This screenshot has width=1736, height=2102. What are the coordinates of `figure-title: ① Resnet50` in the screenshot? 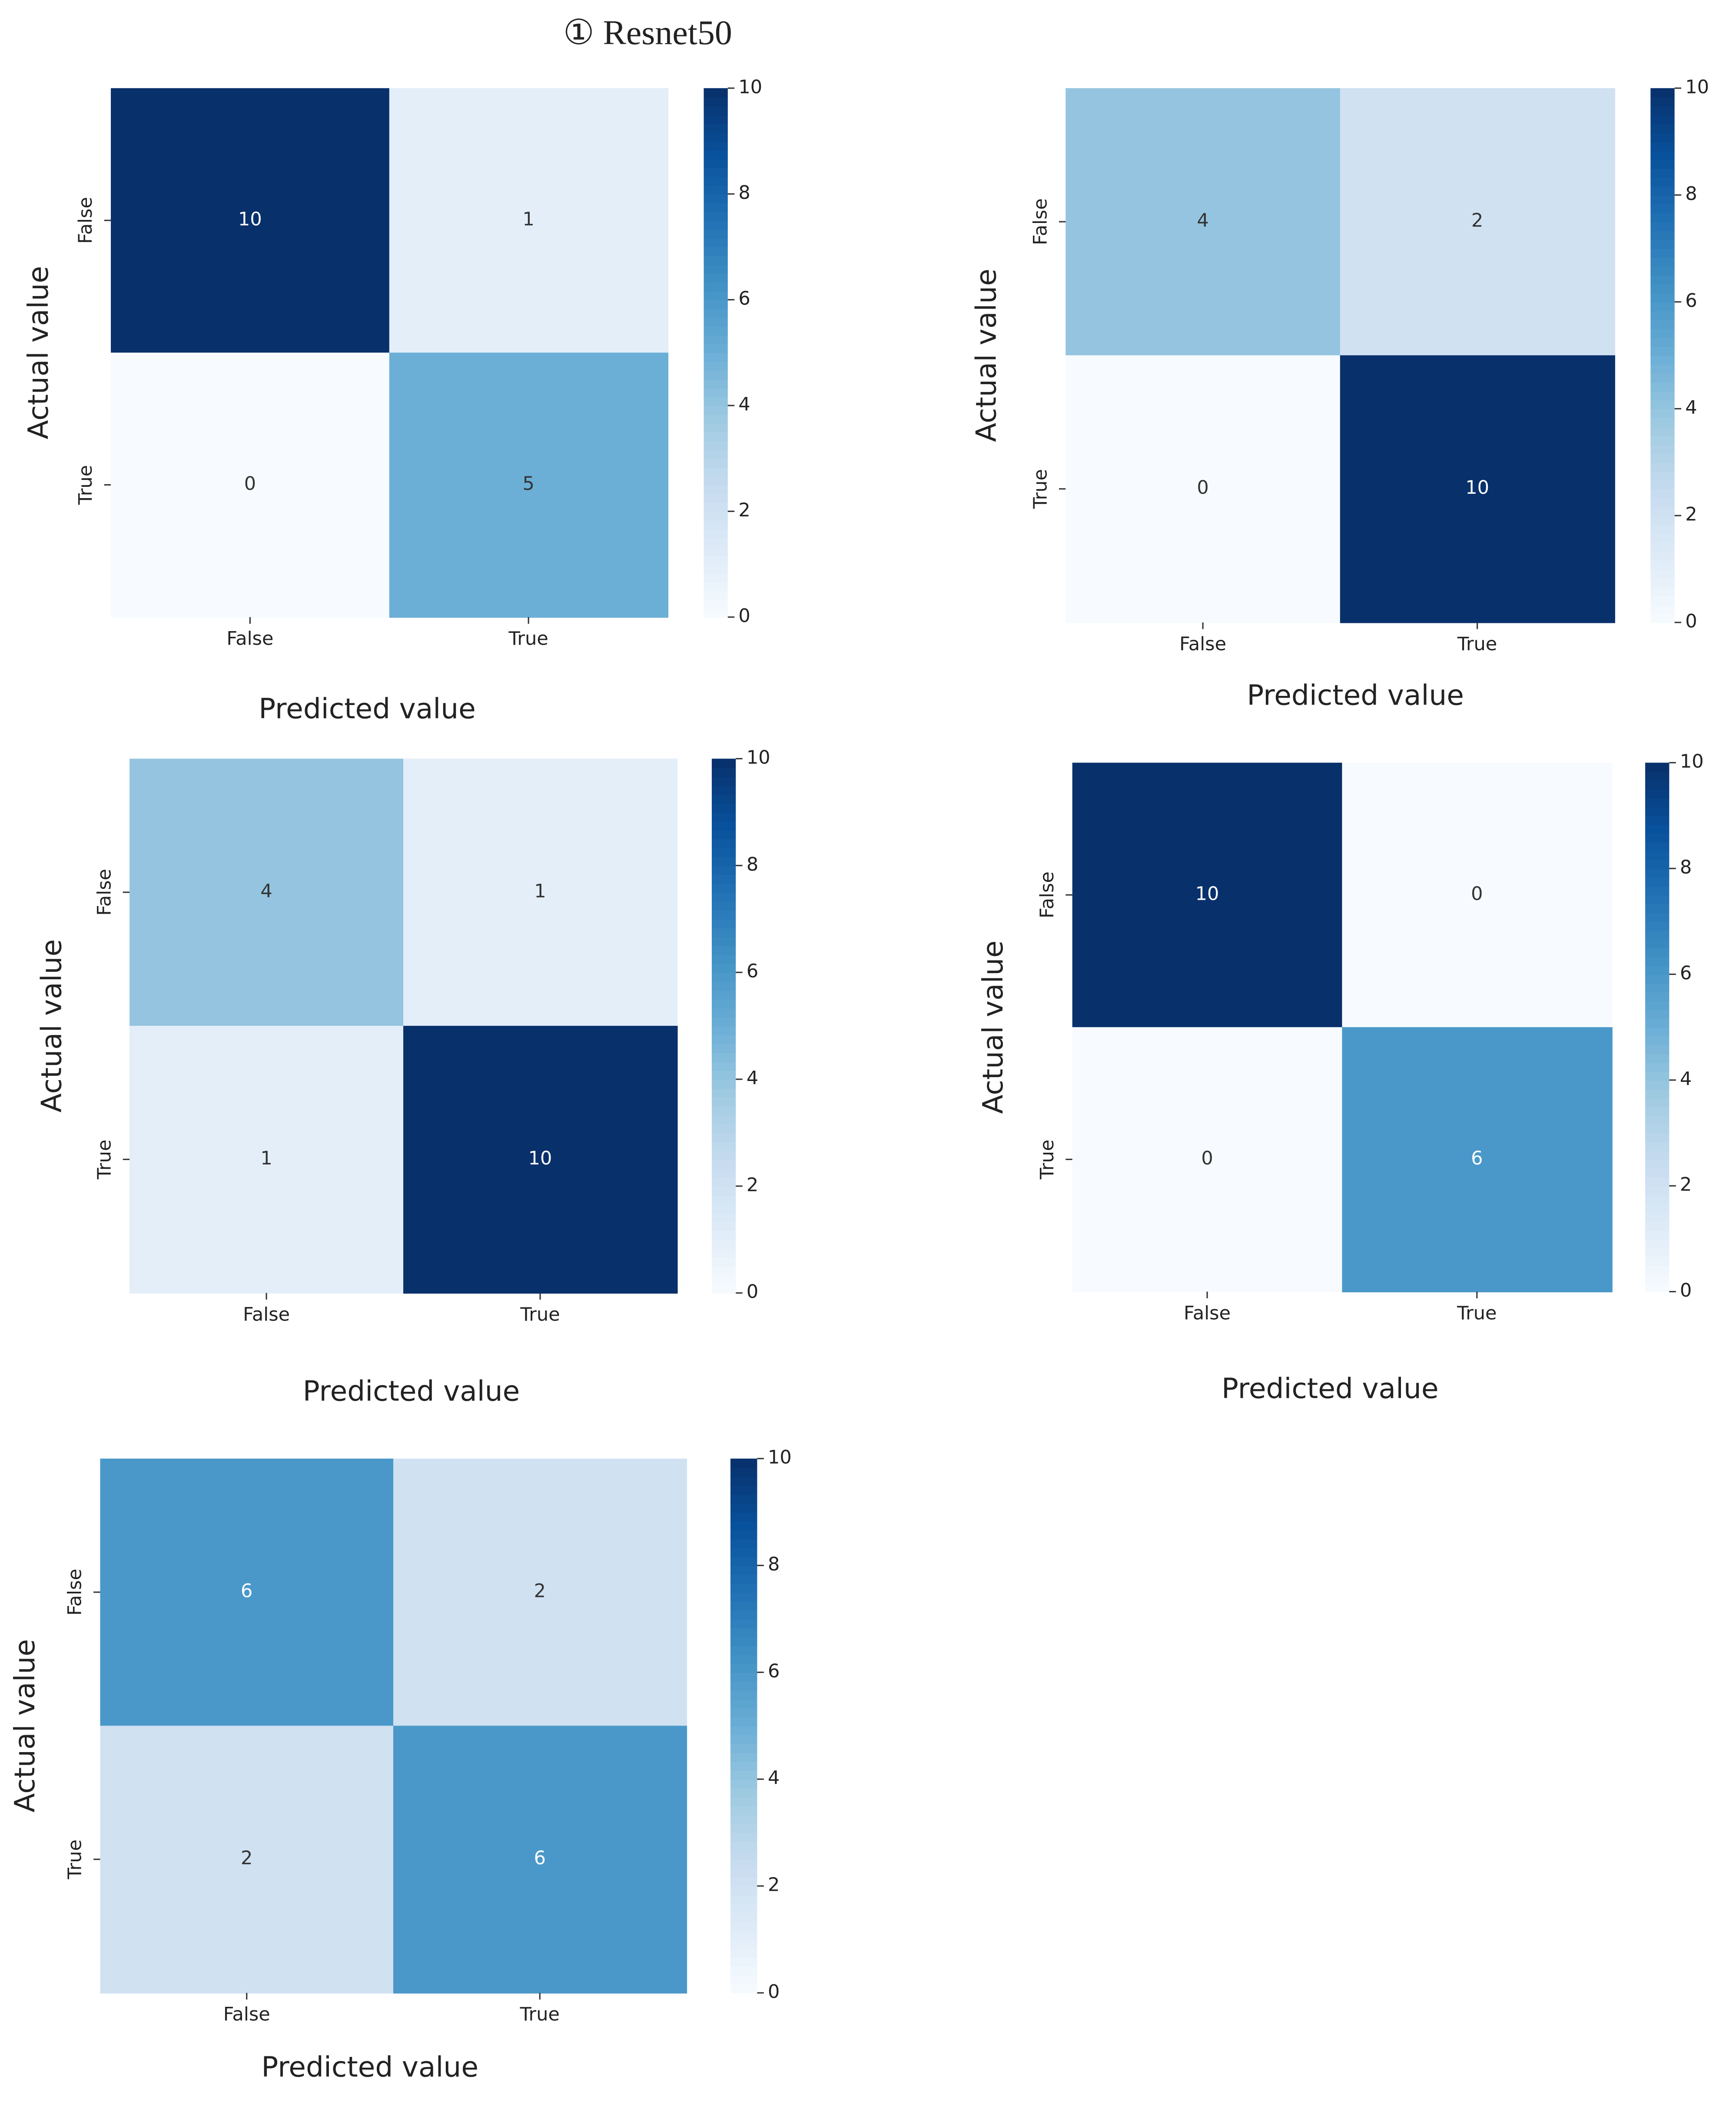 It's located at (647, 32).